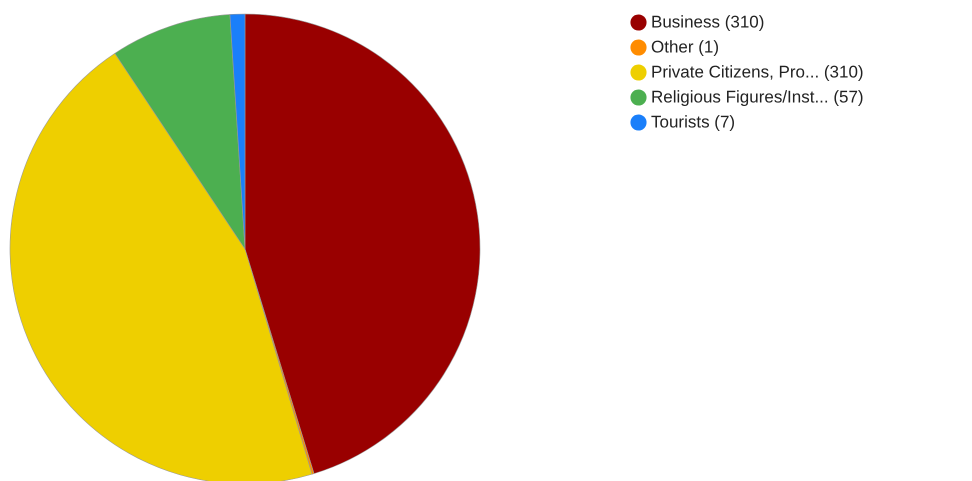 The width and height of the screenshot is (972, 481). What do you see at coordinates (757, 72) in the screenshot?
I see `legend-label: Private Citizens, Pro... (310)` at bounding box center [757, 72].